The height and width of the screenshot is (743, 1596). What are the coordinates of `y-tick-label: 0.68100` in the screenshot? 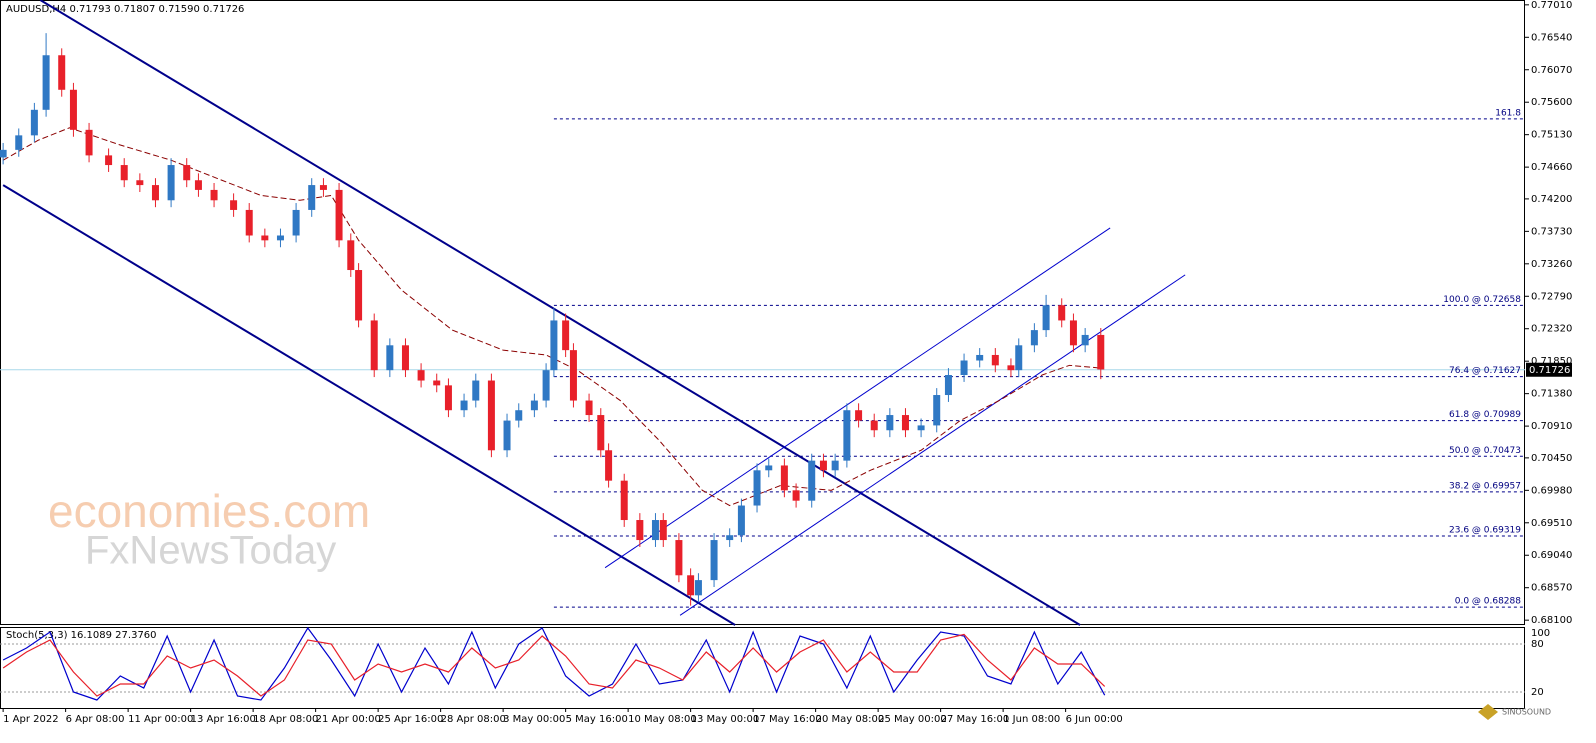 It's located at (1551, 620).